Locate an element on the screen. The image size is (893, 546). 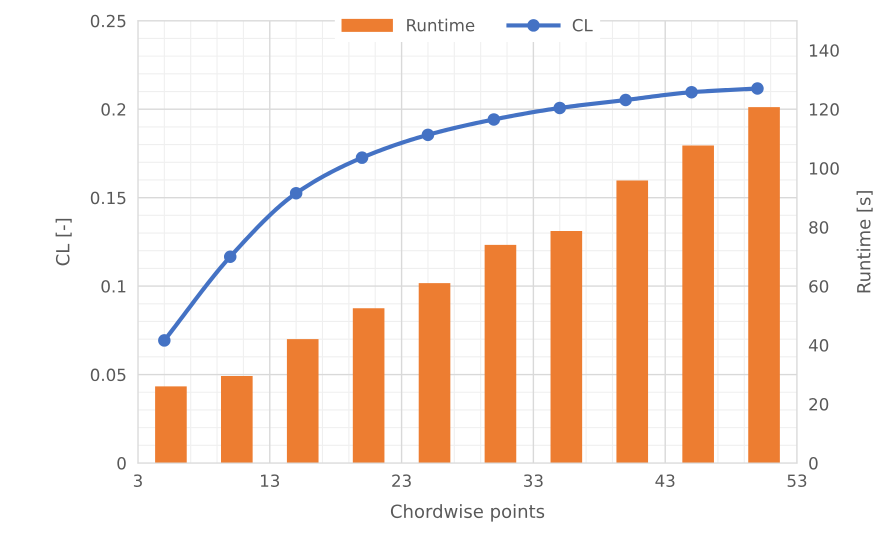
y-tick-label: 0.2 is located at coordinates (113, 109).